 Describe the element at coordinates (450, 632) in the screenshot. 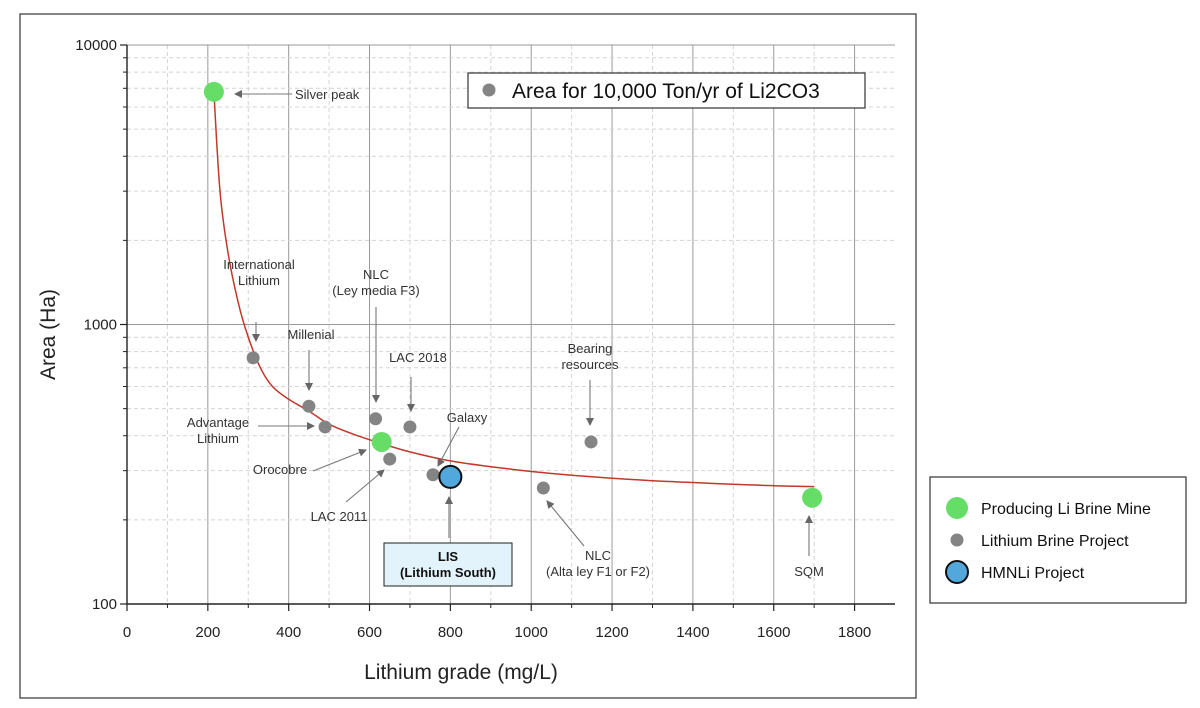

I see `x-tick-label: 800` at that location.